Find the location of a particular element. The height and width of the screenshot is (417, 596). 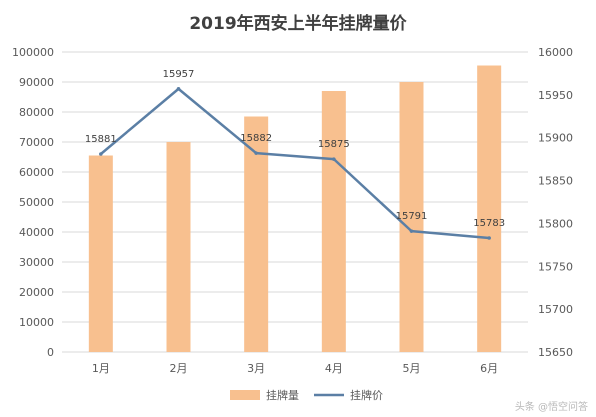

data-label: 15791 is located at coordinates (412, 216).